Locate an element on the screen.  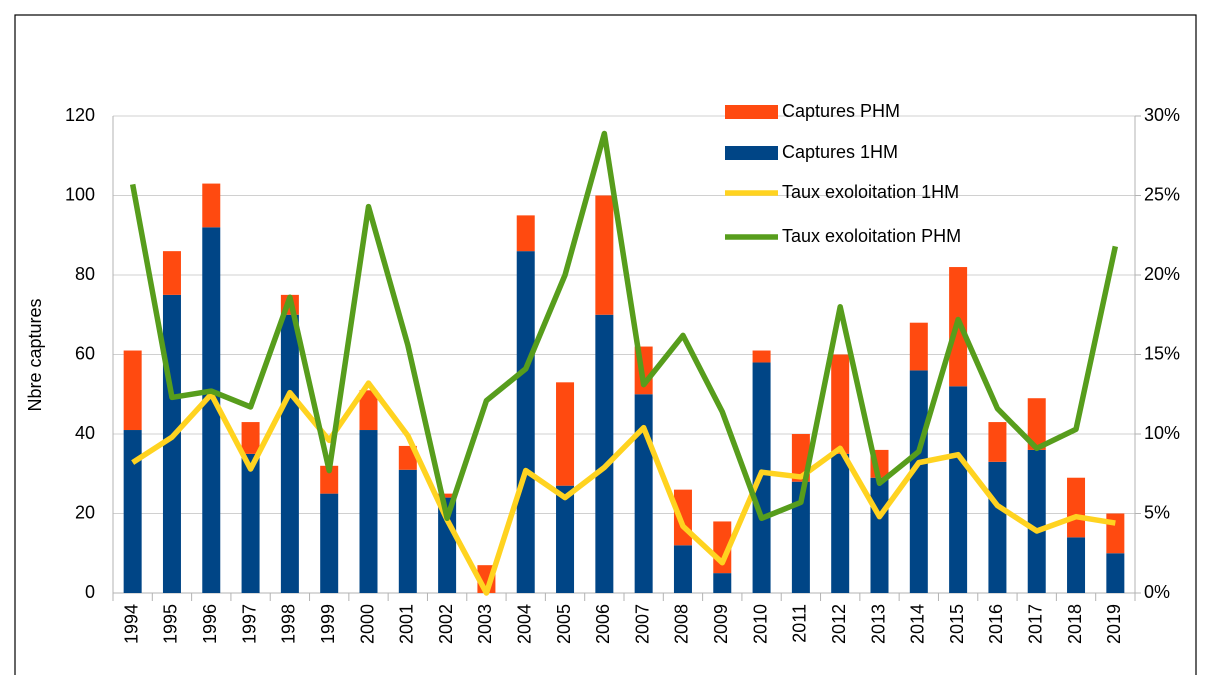
x-tick-label: 2007 is located at coordinates (642, 624).